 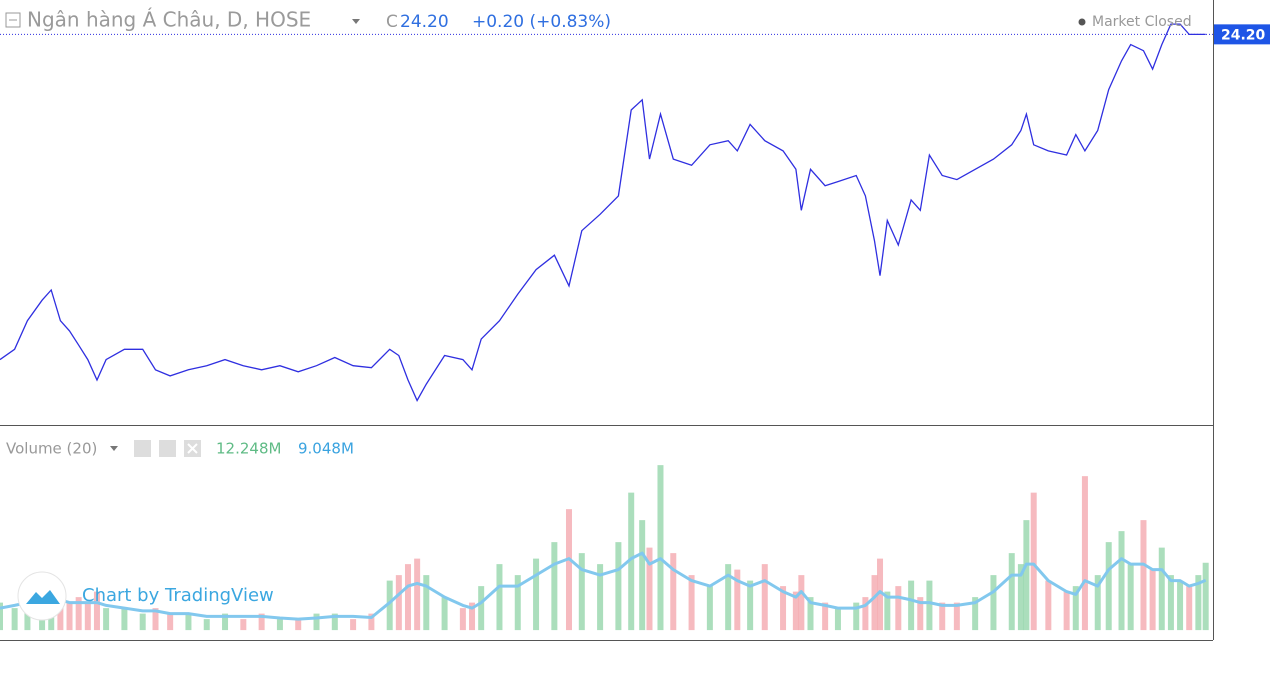 I want to click on watermark: Chart by TradingView, so click(x=178, y=595).